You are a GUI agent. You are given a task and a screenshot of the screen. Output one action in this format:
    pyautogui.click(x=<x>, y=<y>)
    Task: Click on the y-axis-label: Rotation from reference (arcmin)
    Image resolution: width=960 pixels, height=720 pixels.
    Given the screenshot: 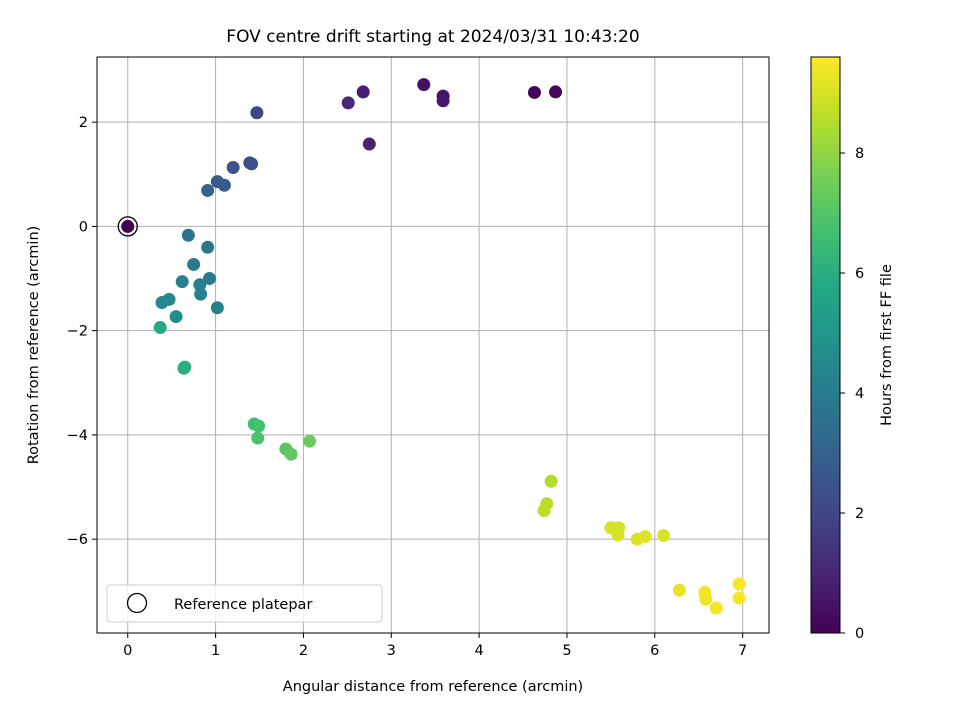 What is the action you would take?
    pyautogui.click(x=34, y=345)
    